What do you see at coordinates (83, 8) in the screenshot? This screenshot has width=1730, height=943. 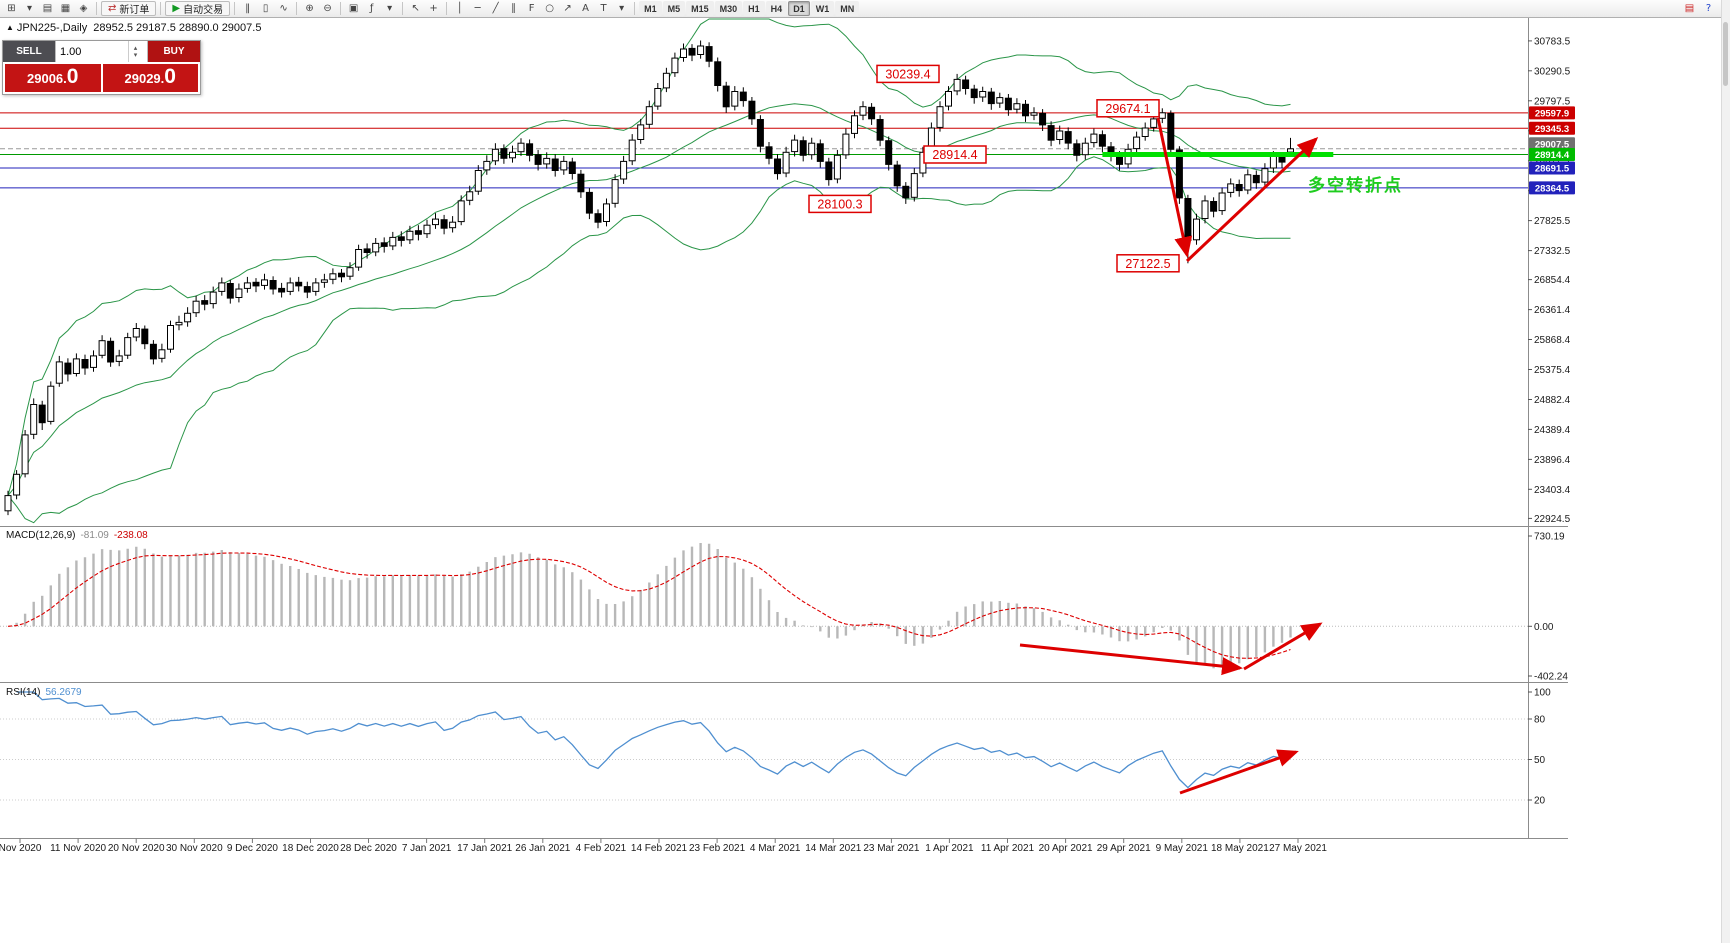 I see `navigator-icon: ◈` at bounding box center [83, 8].